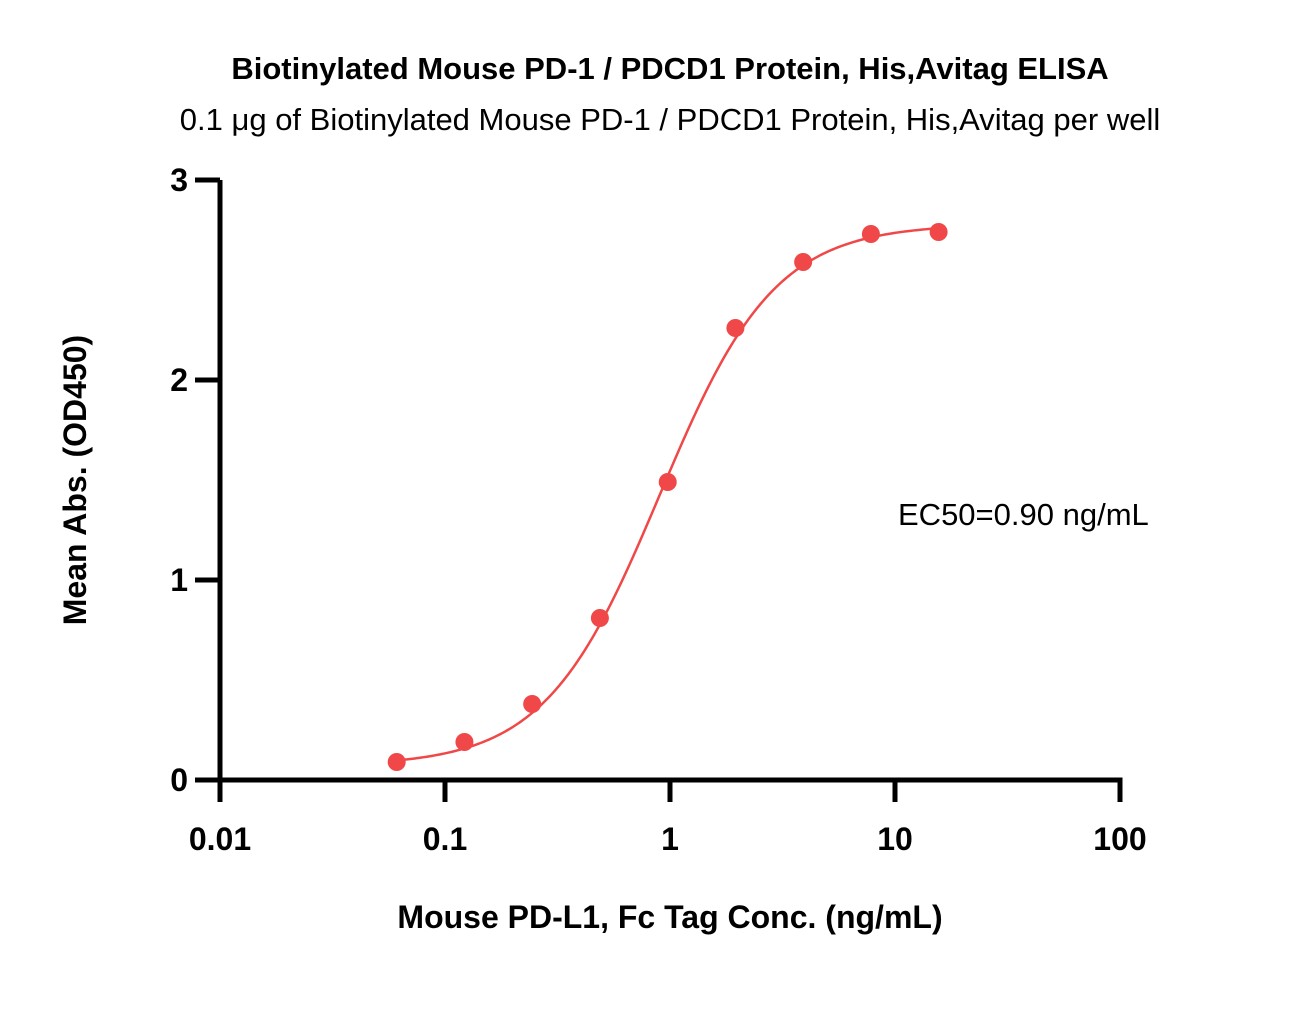 This screenshot has width=1310, height=1035. I want to click on x-axis-ticks: 0.01 0.1 1 10 100, so click(668, 818).